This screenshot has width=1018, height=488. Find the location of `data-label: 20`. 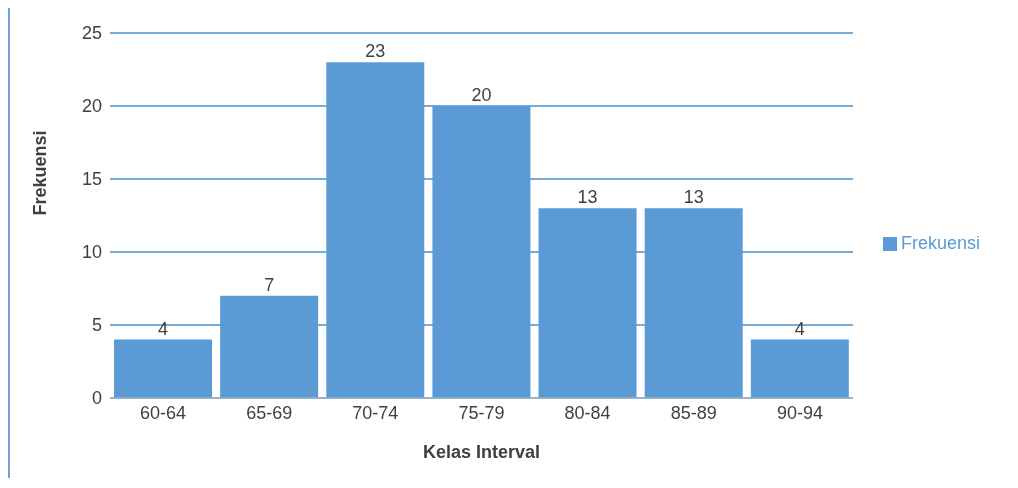

data-label: 20 is located at coordinates (481, 95).